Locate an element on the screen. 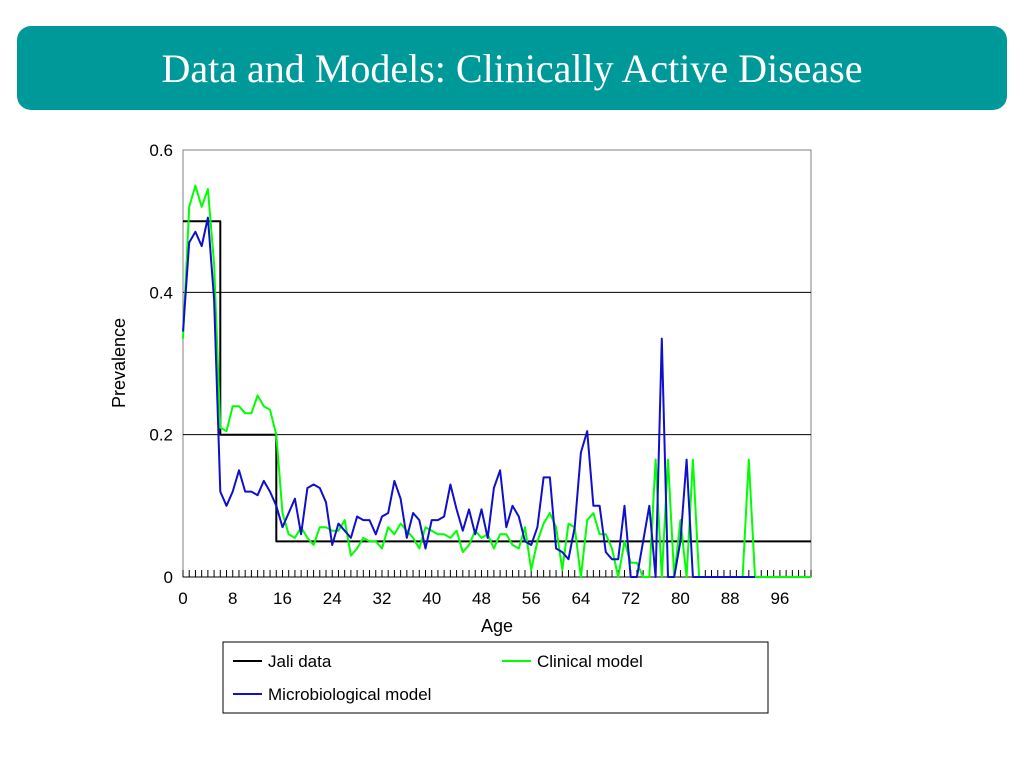 This screenshot has height=768, width=1024. y-tick-label: 0.6 is located at coordinates (161, 150).